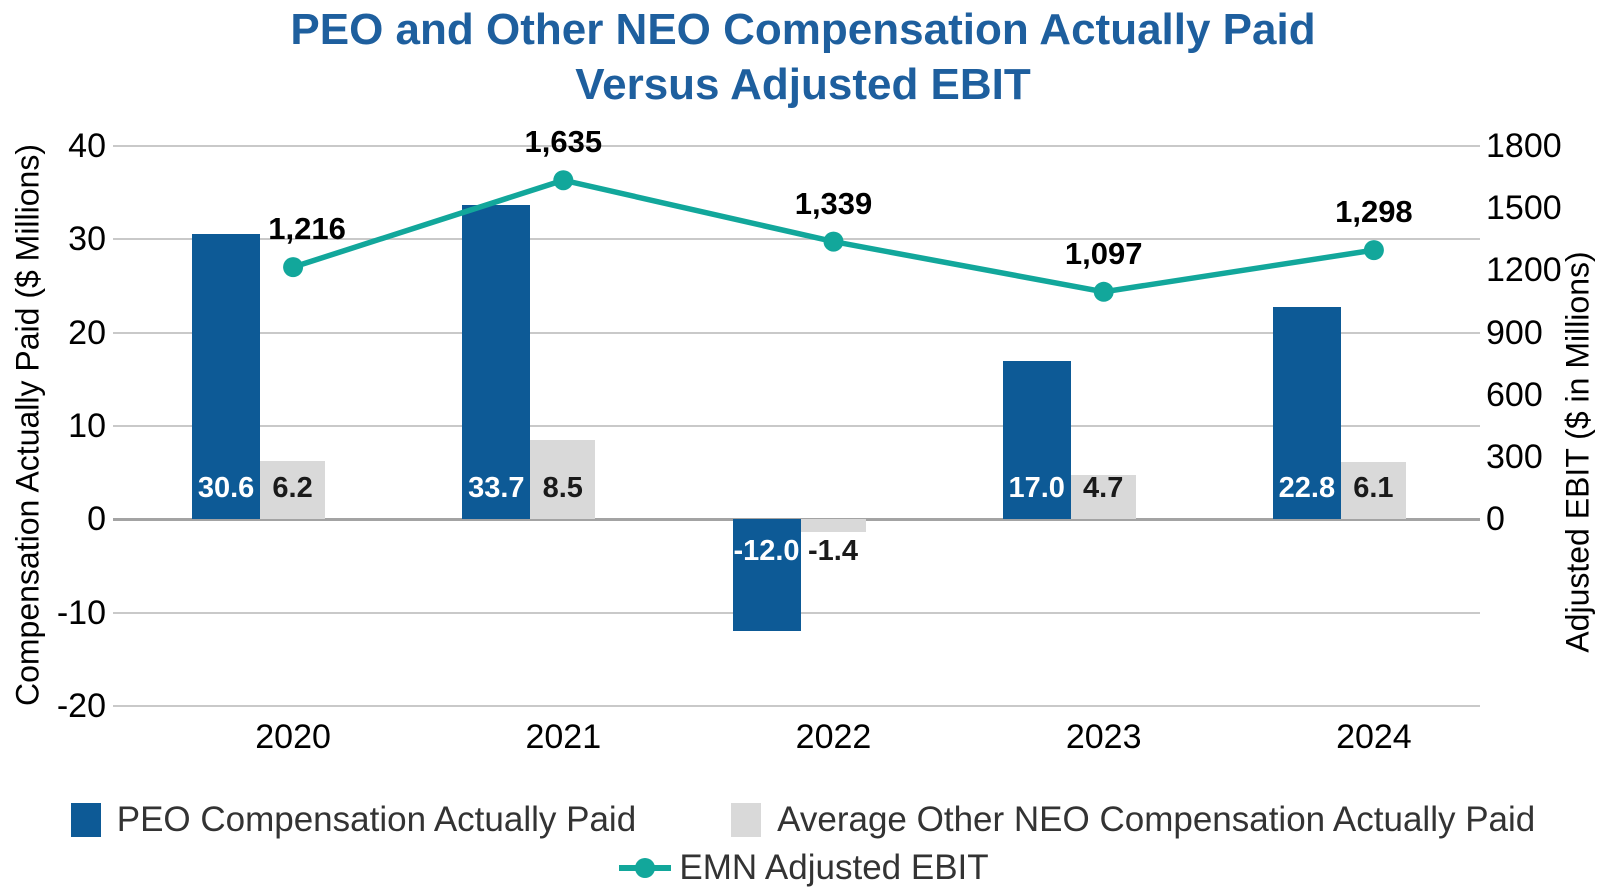 The height and width of the screenshot is (894, 1606). Describe the element at coordinates (563, 142) in the screenshot. I see `ebit-value-label: 1,635` at that location.